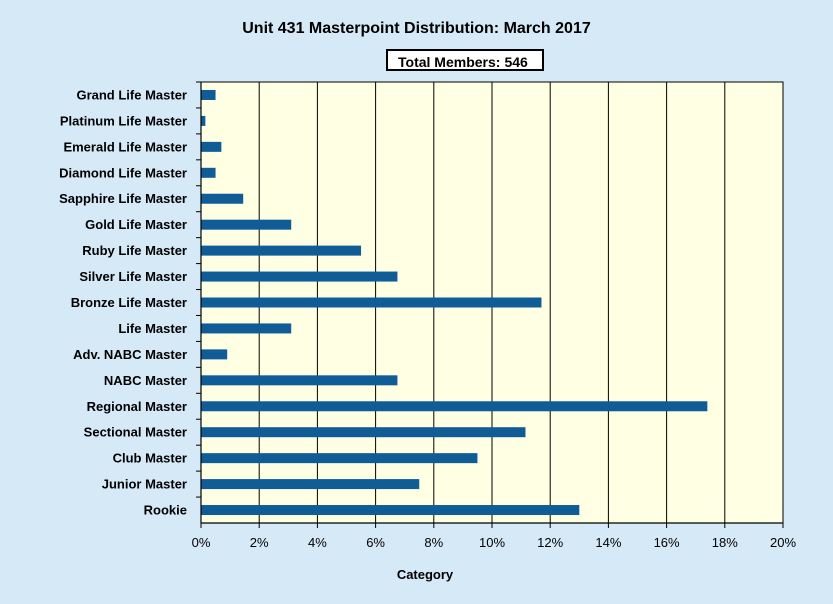 Image resolution: width=833 pixels, height=604 pixels. I want to click on x-tick-label: 12%, so click(550, 542).